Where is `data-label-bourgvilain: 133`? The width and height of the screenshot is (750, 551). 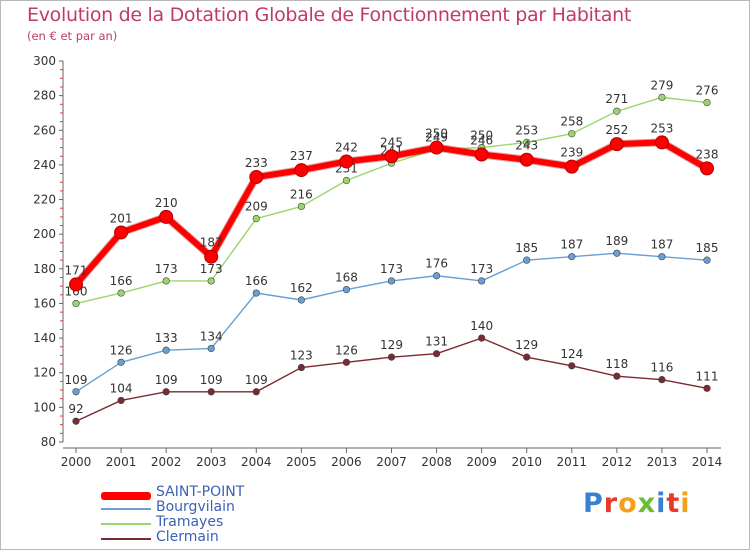 data-label-bourgvilain: 133 is located at coordinates (166, 338).